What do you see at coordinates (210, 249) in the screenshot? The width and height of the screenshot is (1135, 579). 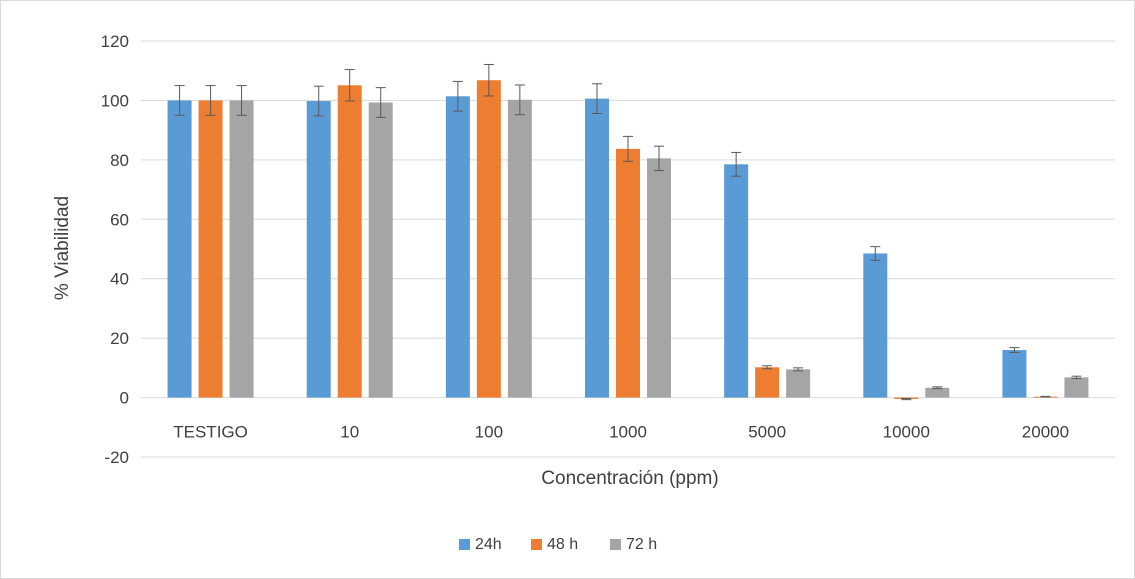 I see `bar-48h-TESTIGO` at bounding box center [210, 249].